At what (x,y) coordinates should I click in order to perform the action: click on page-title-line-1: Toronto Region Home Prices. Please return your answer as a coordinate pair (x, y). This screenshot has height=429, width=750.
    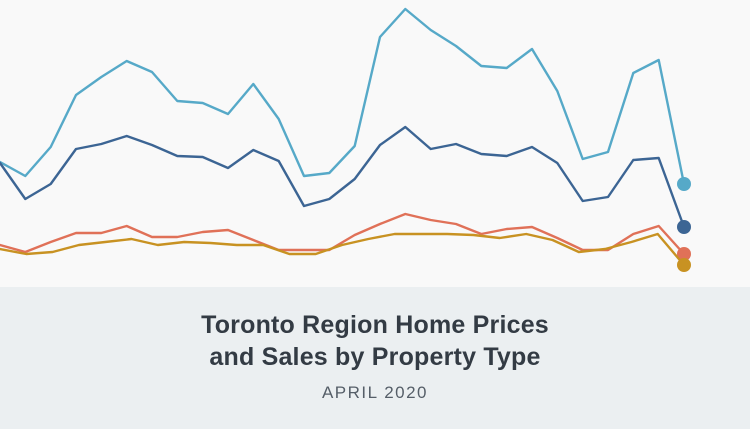
    Looking at the image, I should click on (375, 325).